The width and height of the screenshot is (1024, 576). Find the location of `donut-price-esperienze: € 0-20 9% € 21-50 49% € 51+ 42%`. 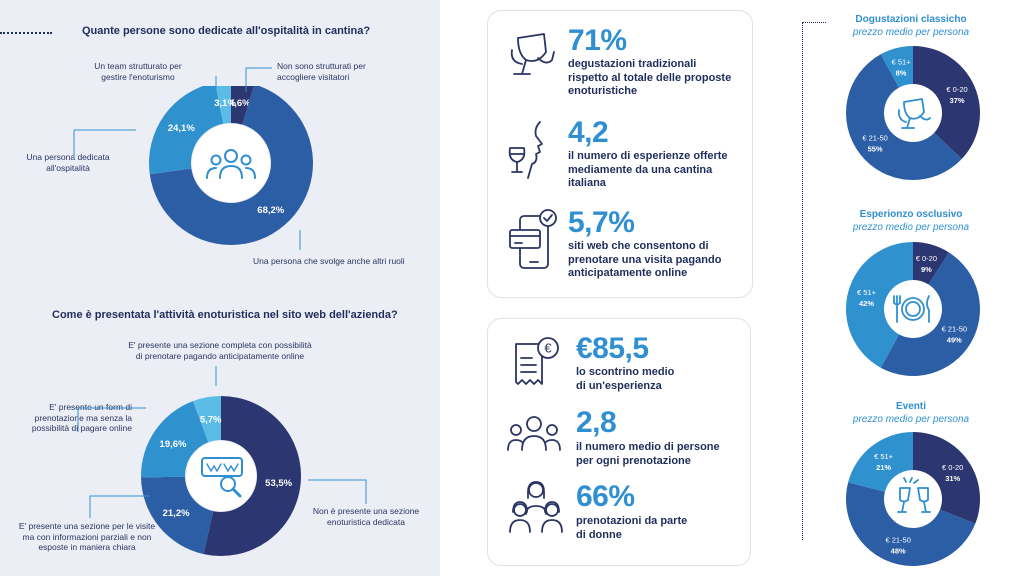

donut-price-esperienze: € 0-20 9% € 21-50 49% € 51+ 42% is located at coordinates (913, 309).